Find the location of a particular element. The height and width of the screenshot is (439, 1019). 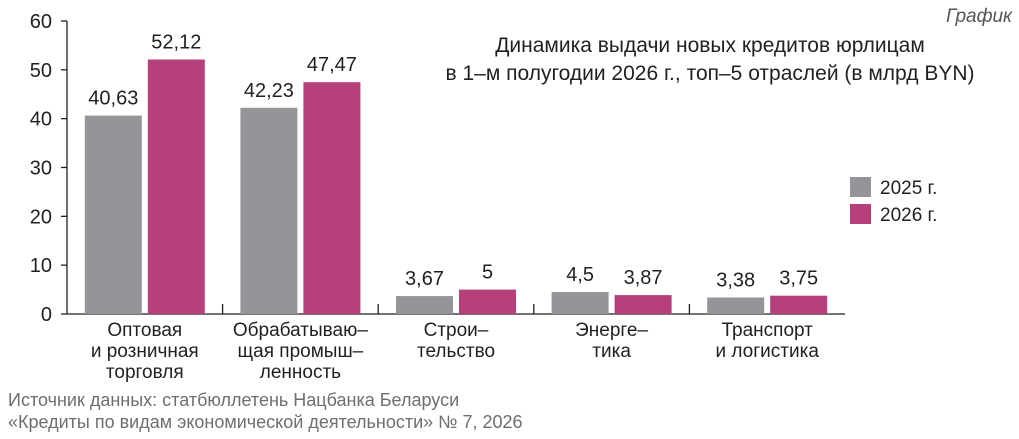

value-label: 4,5 is located at coordinates (580, 275).